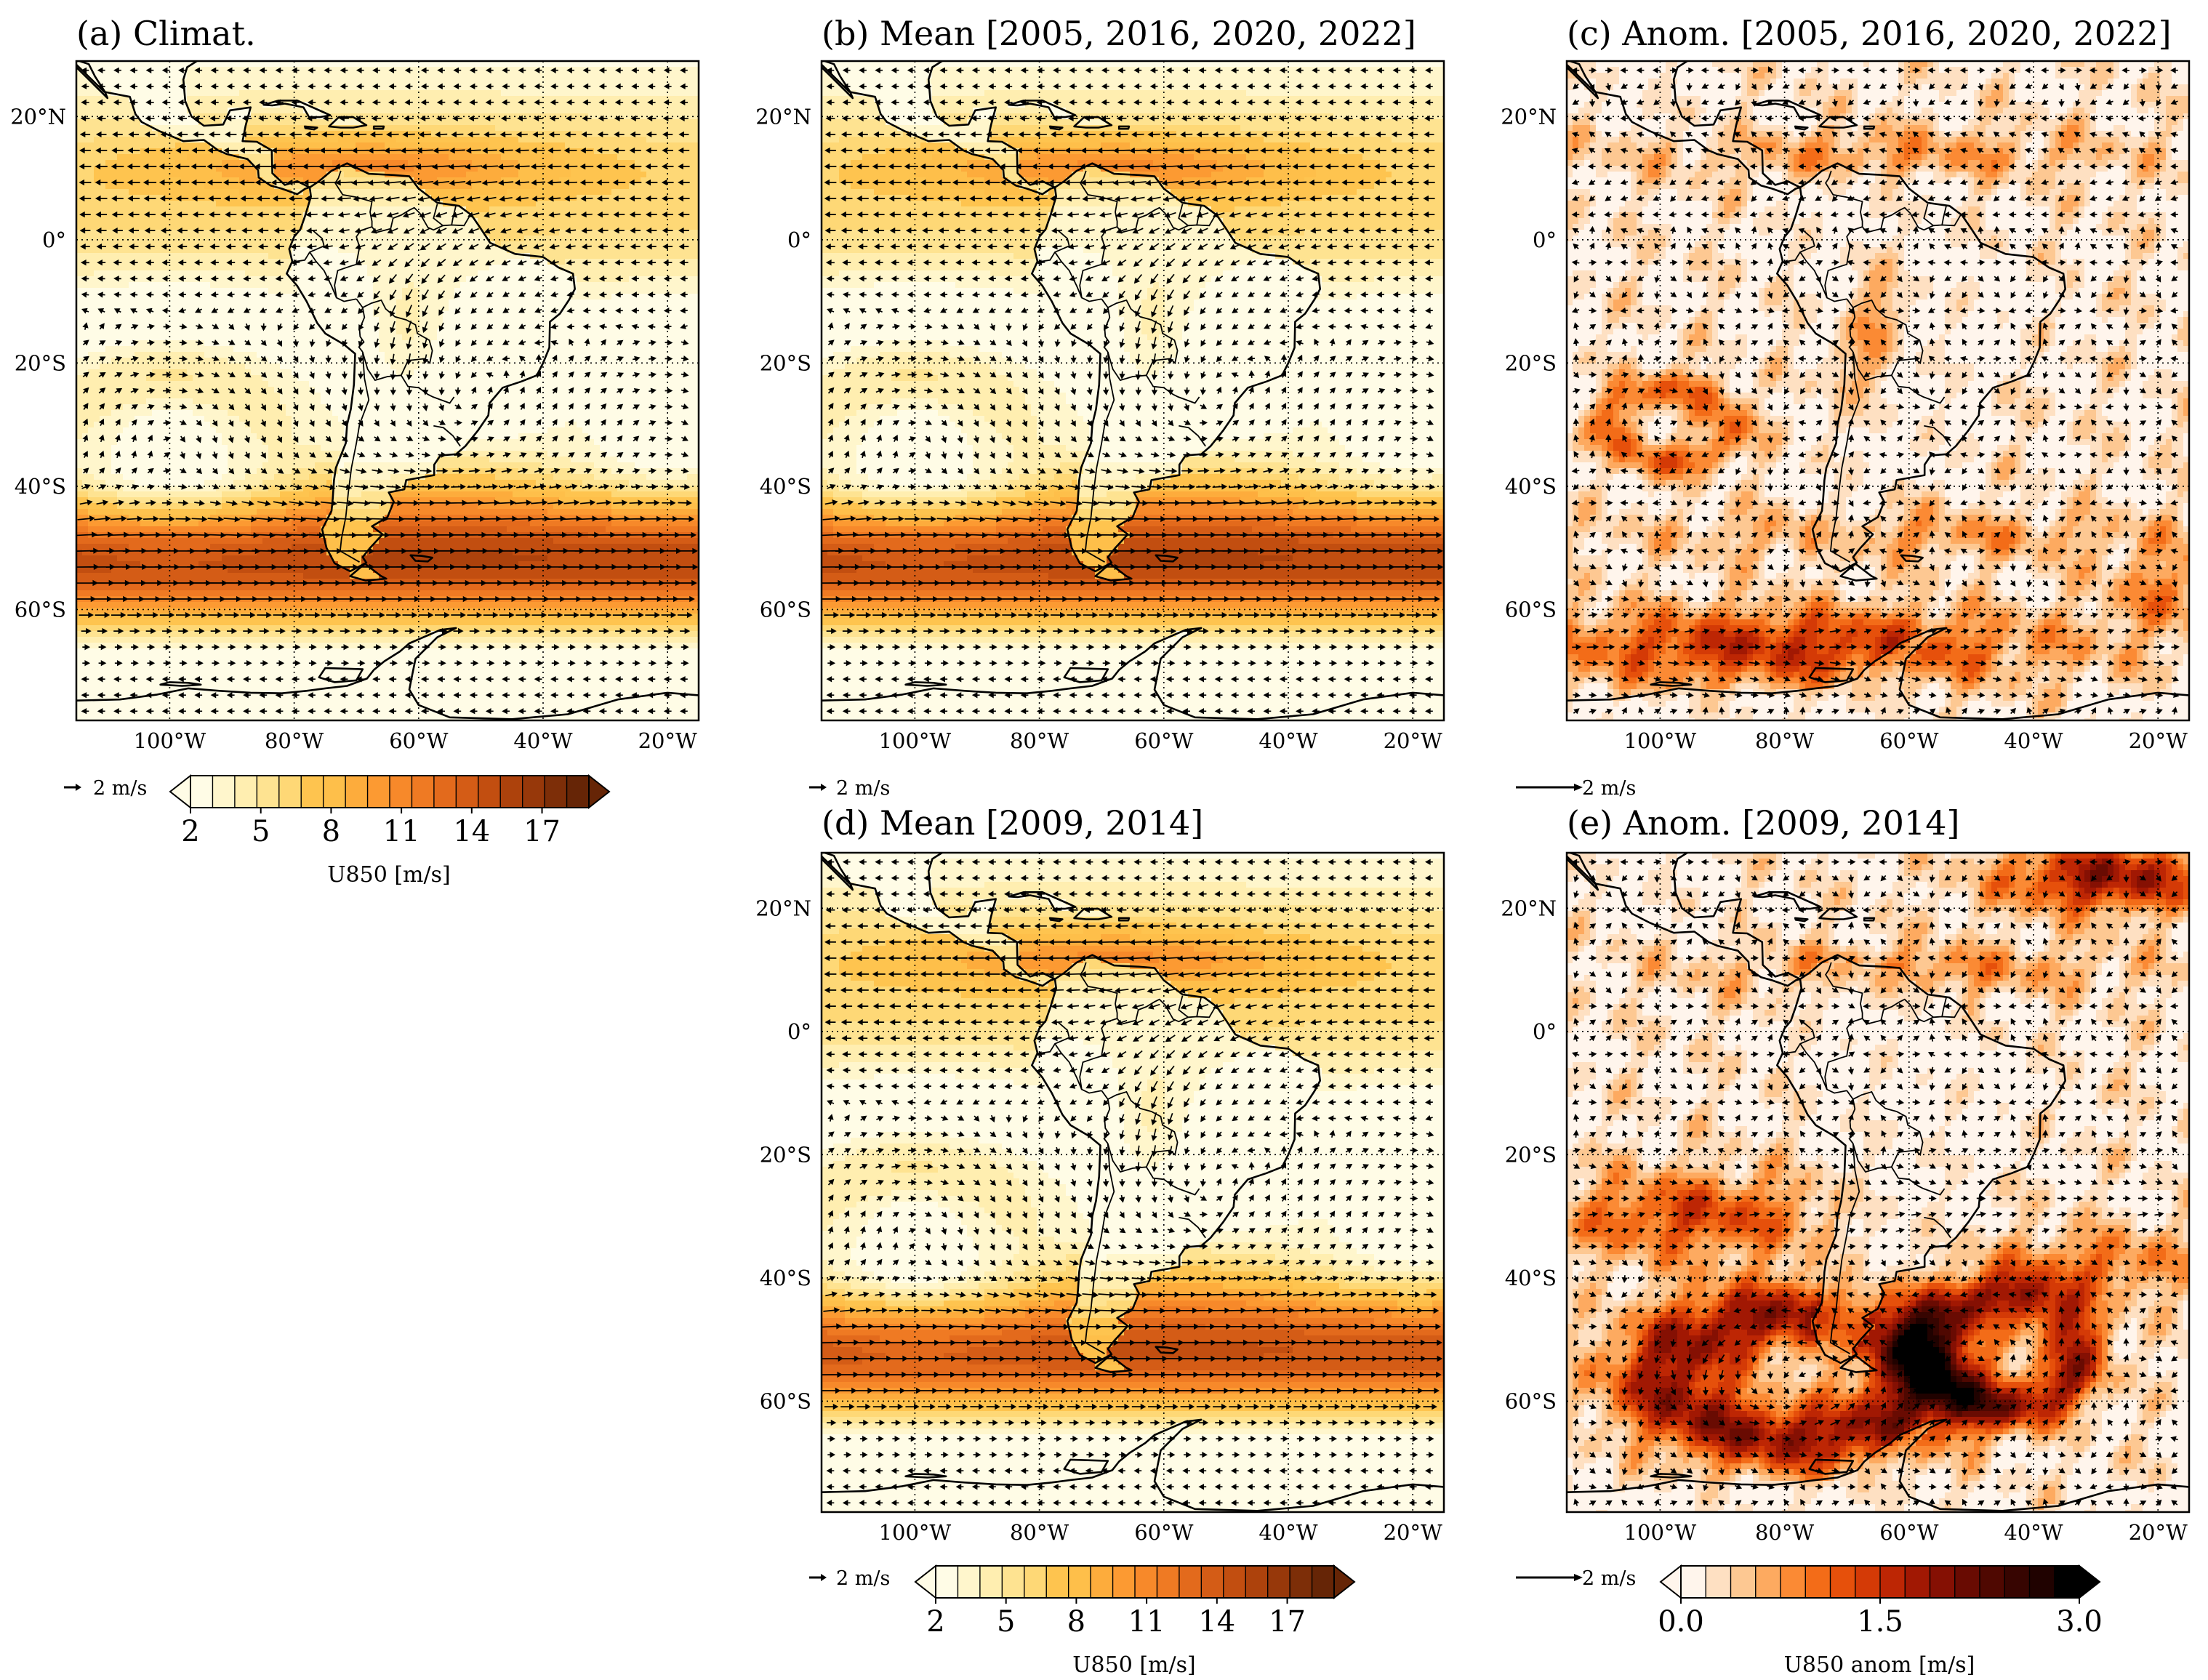  I want to click on colorbar-outline, so click(390, 791).